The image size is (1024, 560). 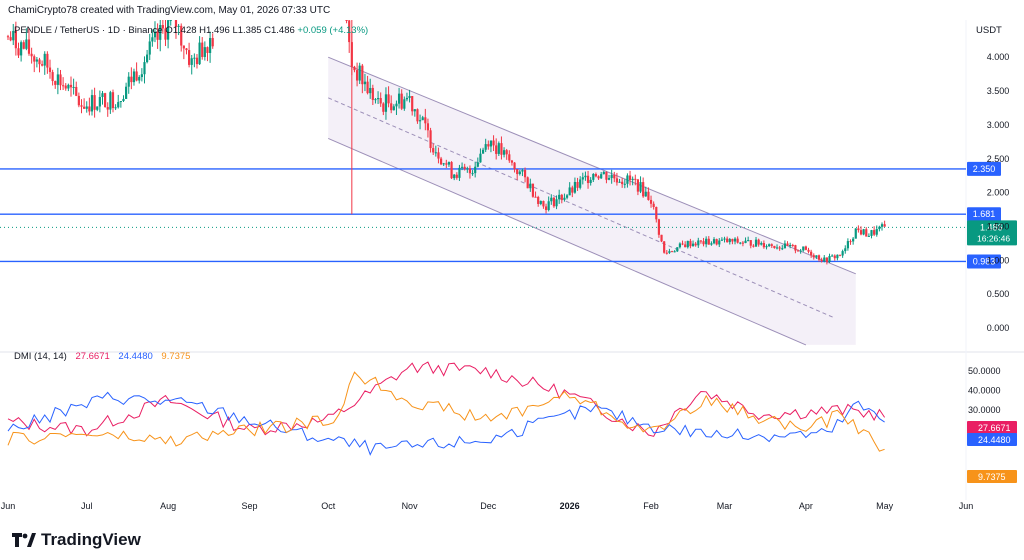 I want to click on price-tick-label: 3.500, so click(x=998, y=91).